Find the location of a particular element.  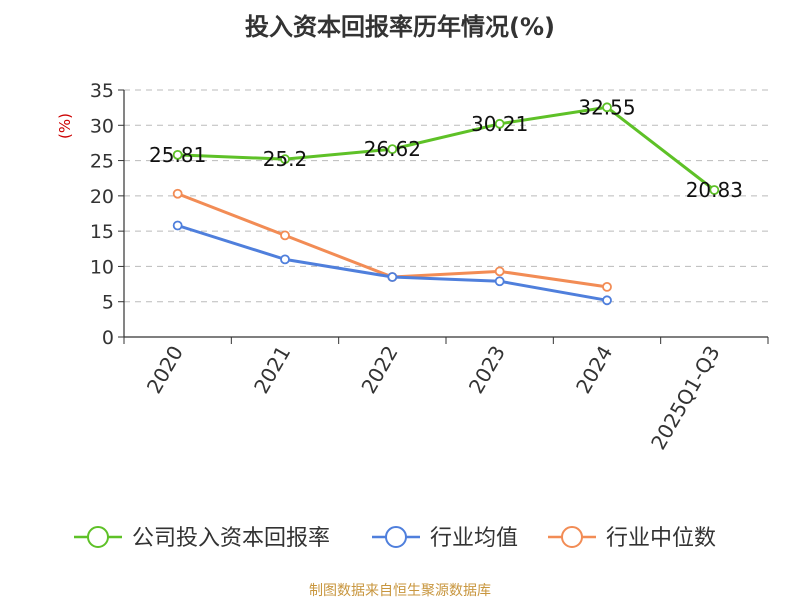

legend-entry: 公司投入资本回报率 is located at coordinates (231, 538).